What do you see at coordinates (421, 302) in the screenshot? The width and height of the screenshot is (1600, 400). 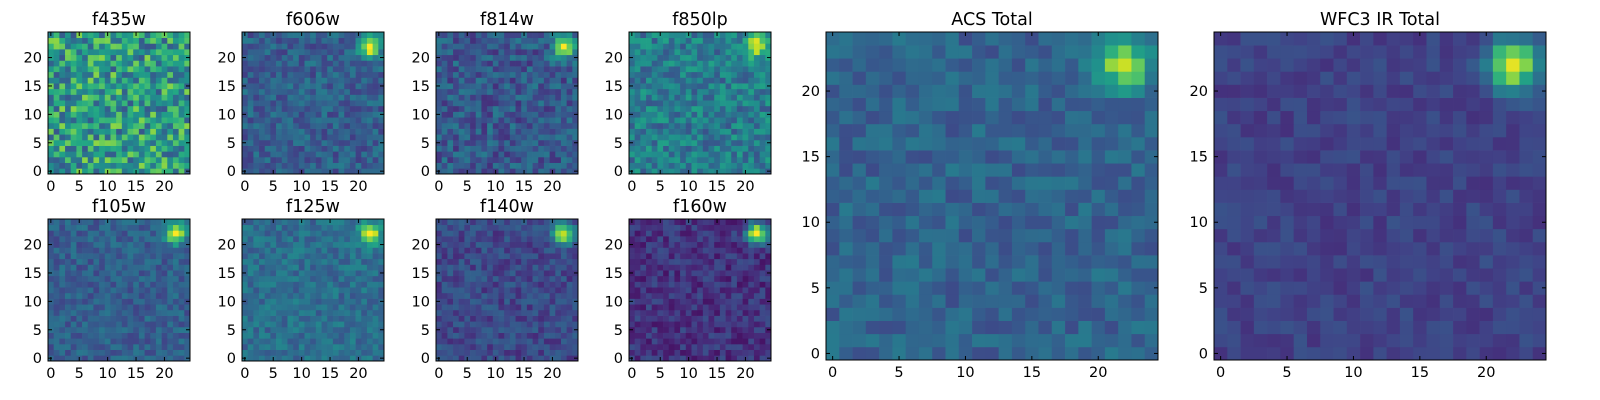 I see `y-tick-label: 10` at bounding box center [421, 302].